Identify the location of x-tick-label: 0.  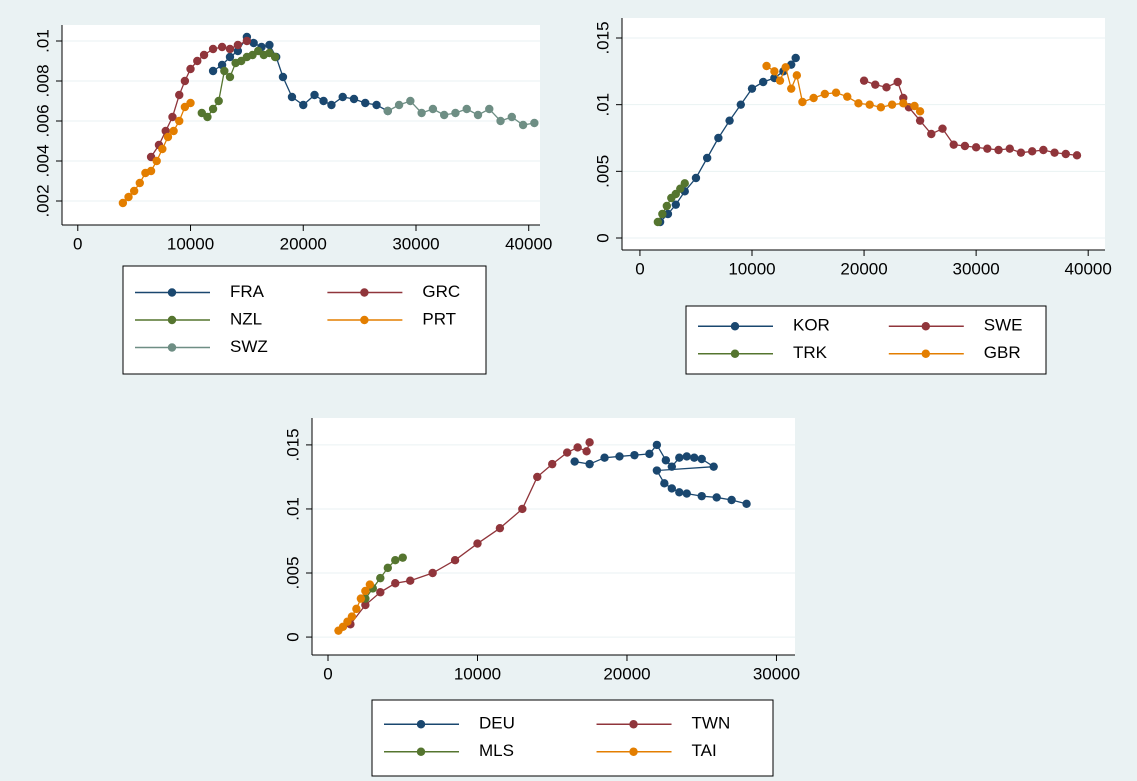
(77, 243).